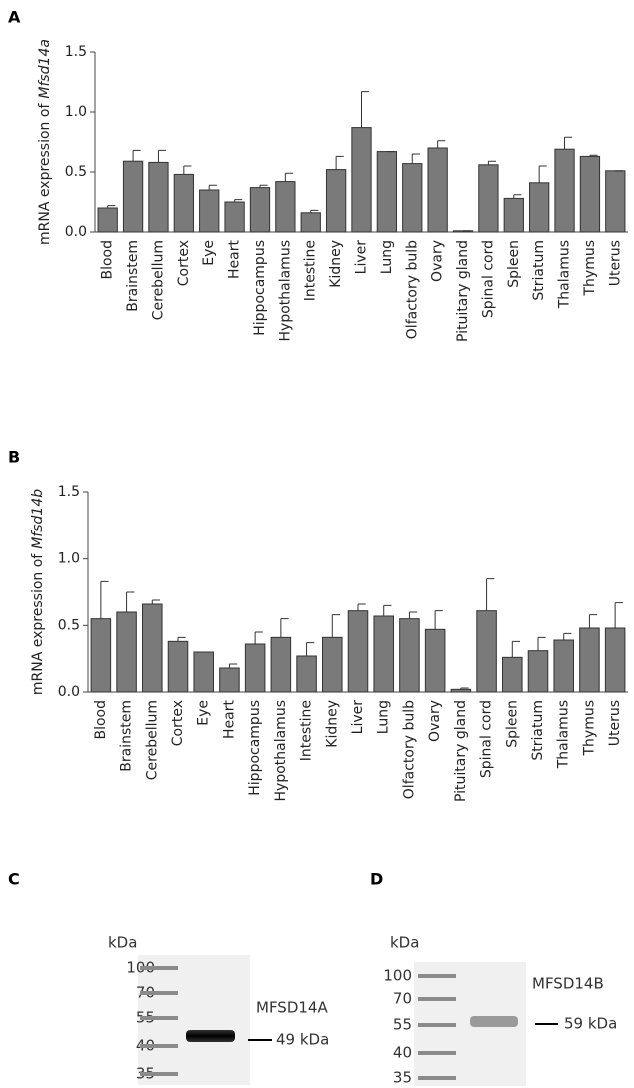 The image size is (634, 1088). I want to click on x-tick-label: Ovary, so click(435, 721).